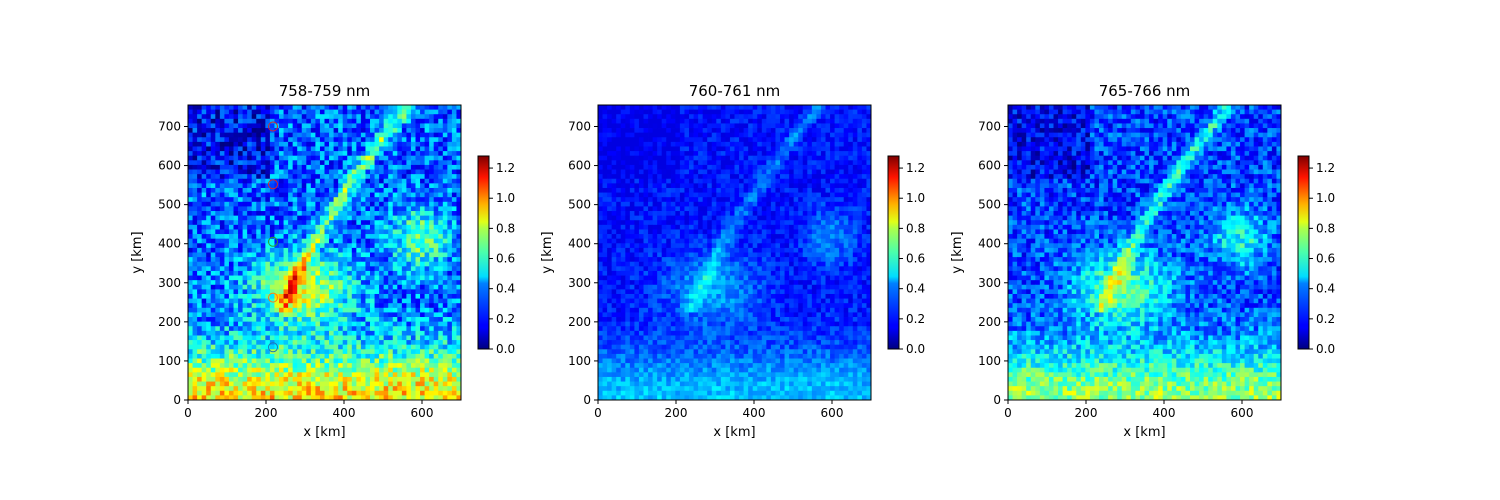 This screenshot has height=500, width=1500. Describe the element at coordinates (1145, 91) in the screenshot. I see `panel-title: 765-766 nm` at that location.